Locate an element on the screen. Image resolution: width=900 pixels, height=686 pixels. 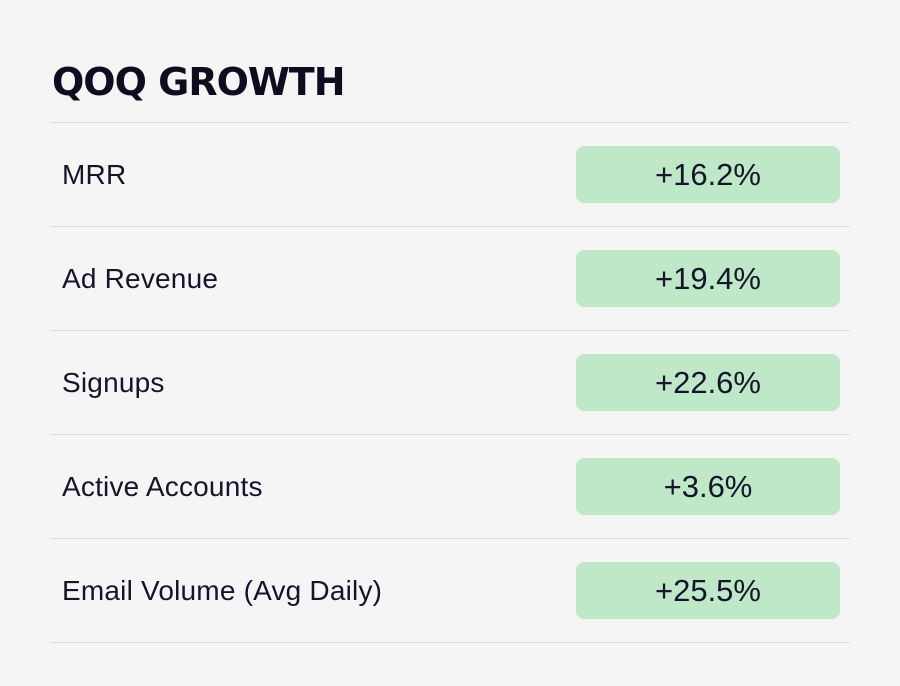
metric-label: Signups is located at coordinates (113, 382).